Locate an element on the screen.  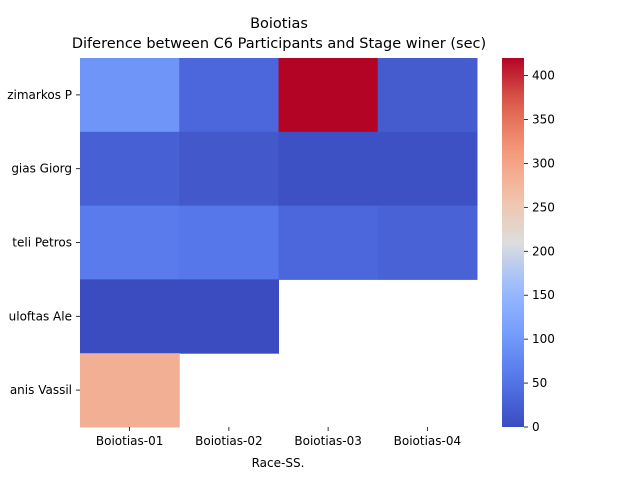
x-tick-label: Boiotias-01 is located at coordinates (130, 441).